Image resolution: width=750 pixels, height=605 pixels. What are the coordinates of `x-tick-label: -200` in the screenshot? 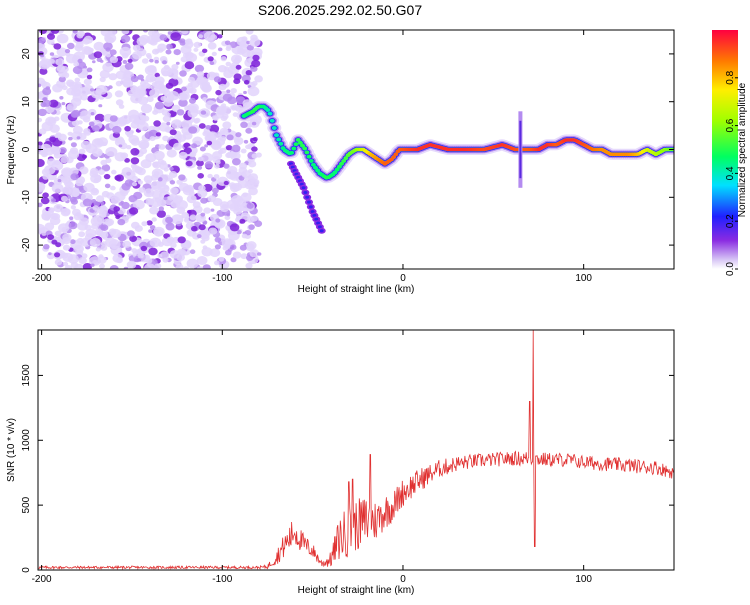 It's located at (42, 278).